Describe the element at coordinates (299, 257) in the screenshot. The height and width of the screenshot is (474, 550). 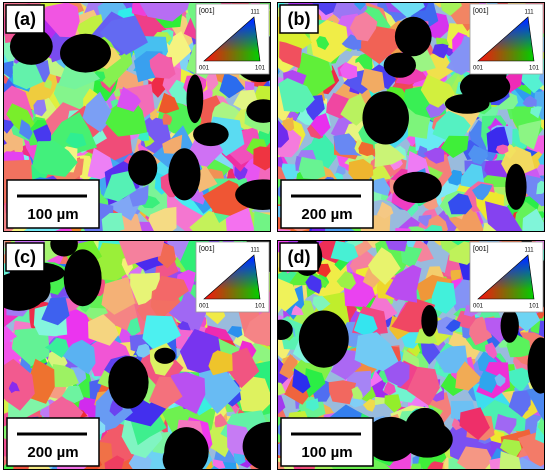
I see `panel-label: (d)` at that location.